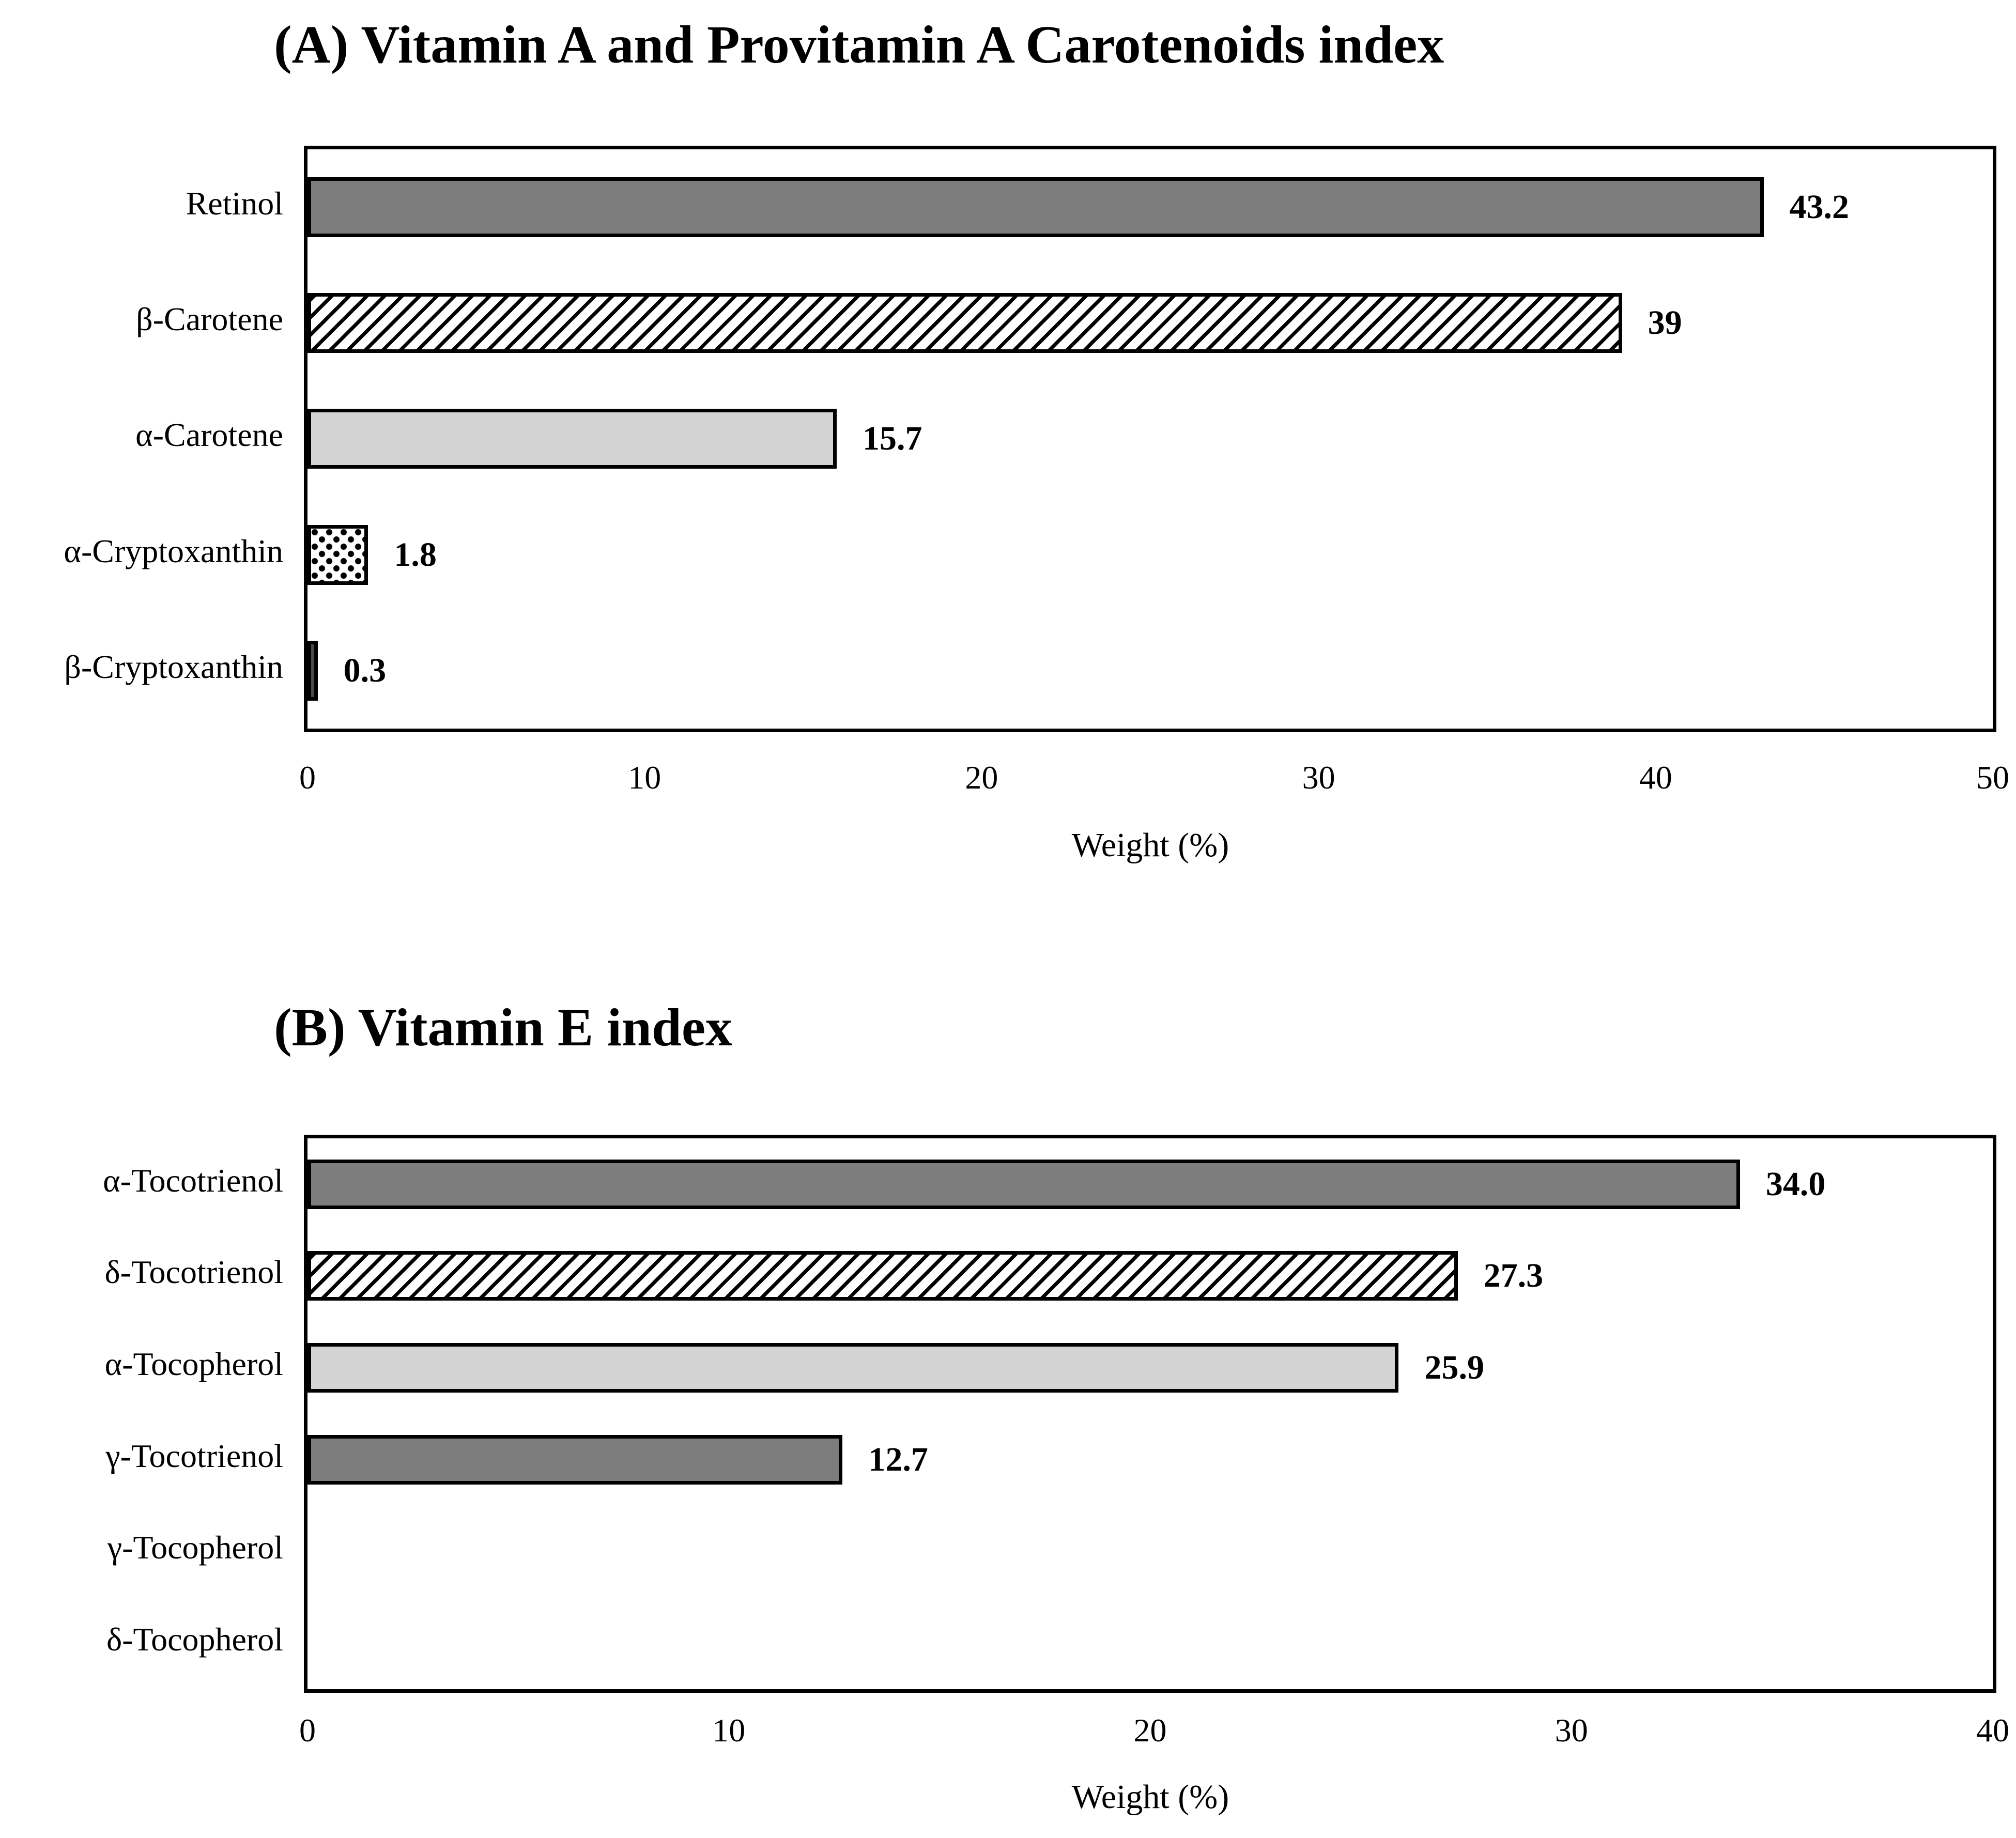 The height and width of the screenshot is (1838, 2016). Describe the element at coordinates (1150, 845) in the screenshot. I see `chart-a-x-axis-label: Weight (%)` at that location.